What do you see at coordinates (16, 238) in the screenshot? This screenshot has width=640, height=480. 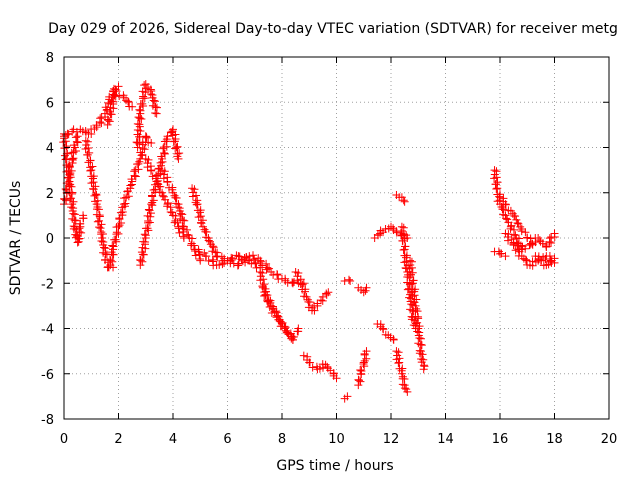 I see `y-axis-label: SDTVAR / TECUs` at bounding box center [16, 238].